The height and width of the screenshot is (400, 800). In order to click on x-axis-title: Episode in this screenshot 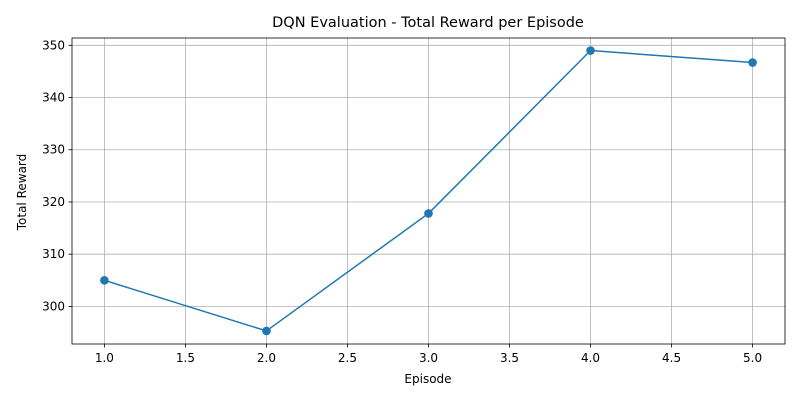, I will do `click(427, 379)`.